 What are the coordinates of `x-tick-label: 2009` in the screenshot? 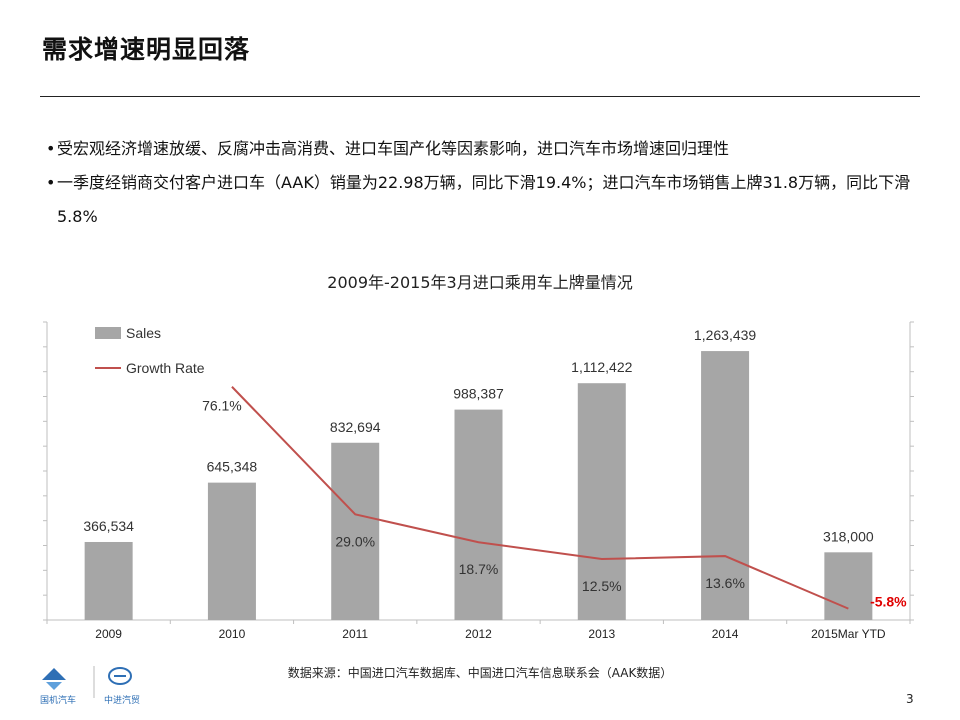 It's located at (108, 634).